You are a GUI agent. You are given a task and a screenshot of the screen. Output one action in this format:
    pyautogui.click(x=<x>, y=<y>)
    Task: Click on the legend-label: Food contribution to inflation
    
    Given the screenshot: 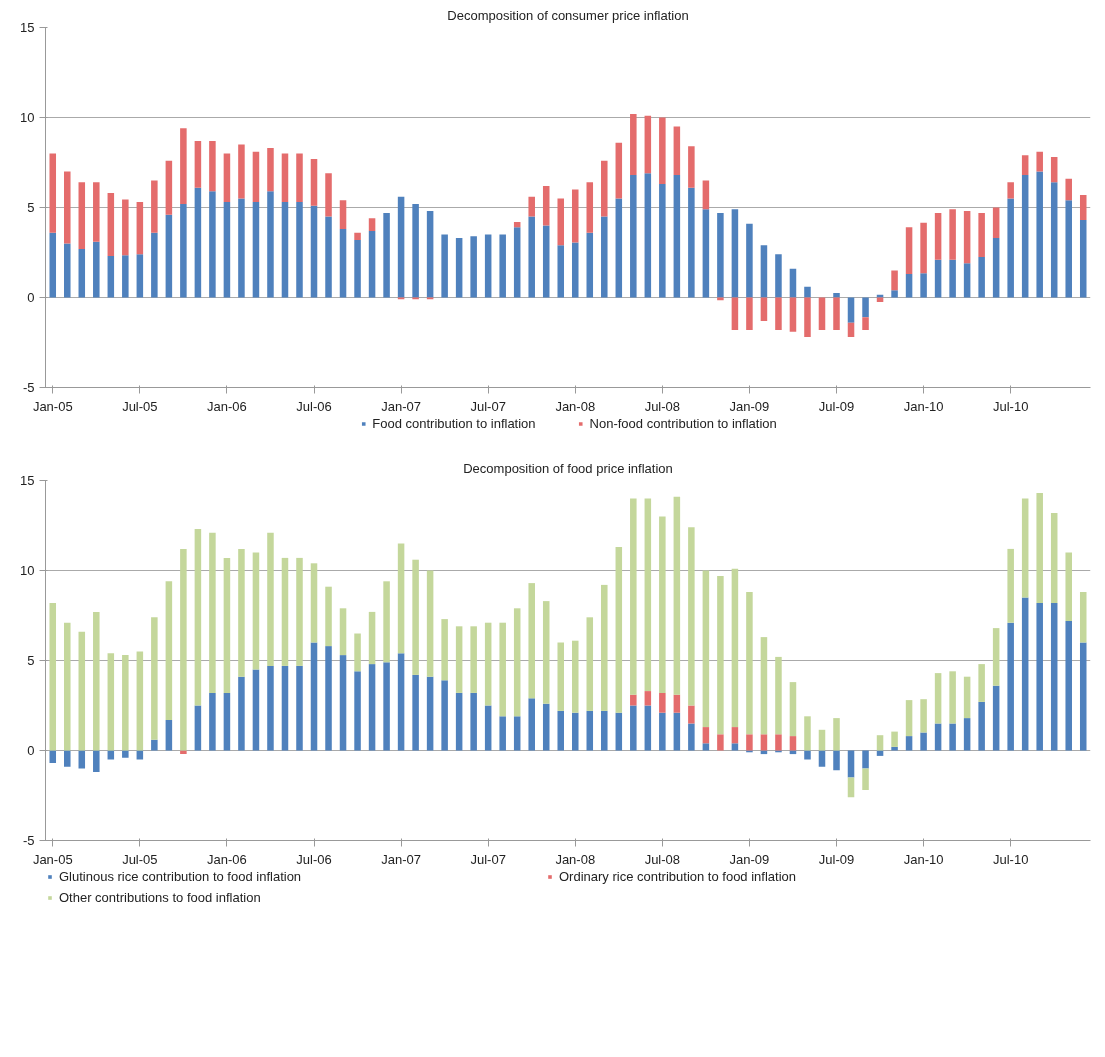 What is the action you would take?
    pyautogui.click(x=454, y=423)
    